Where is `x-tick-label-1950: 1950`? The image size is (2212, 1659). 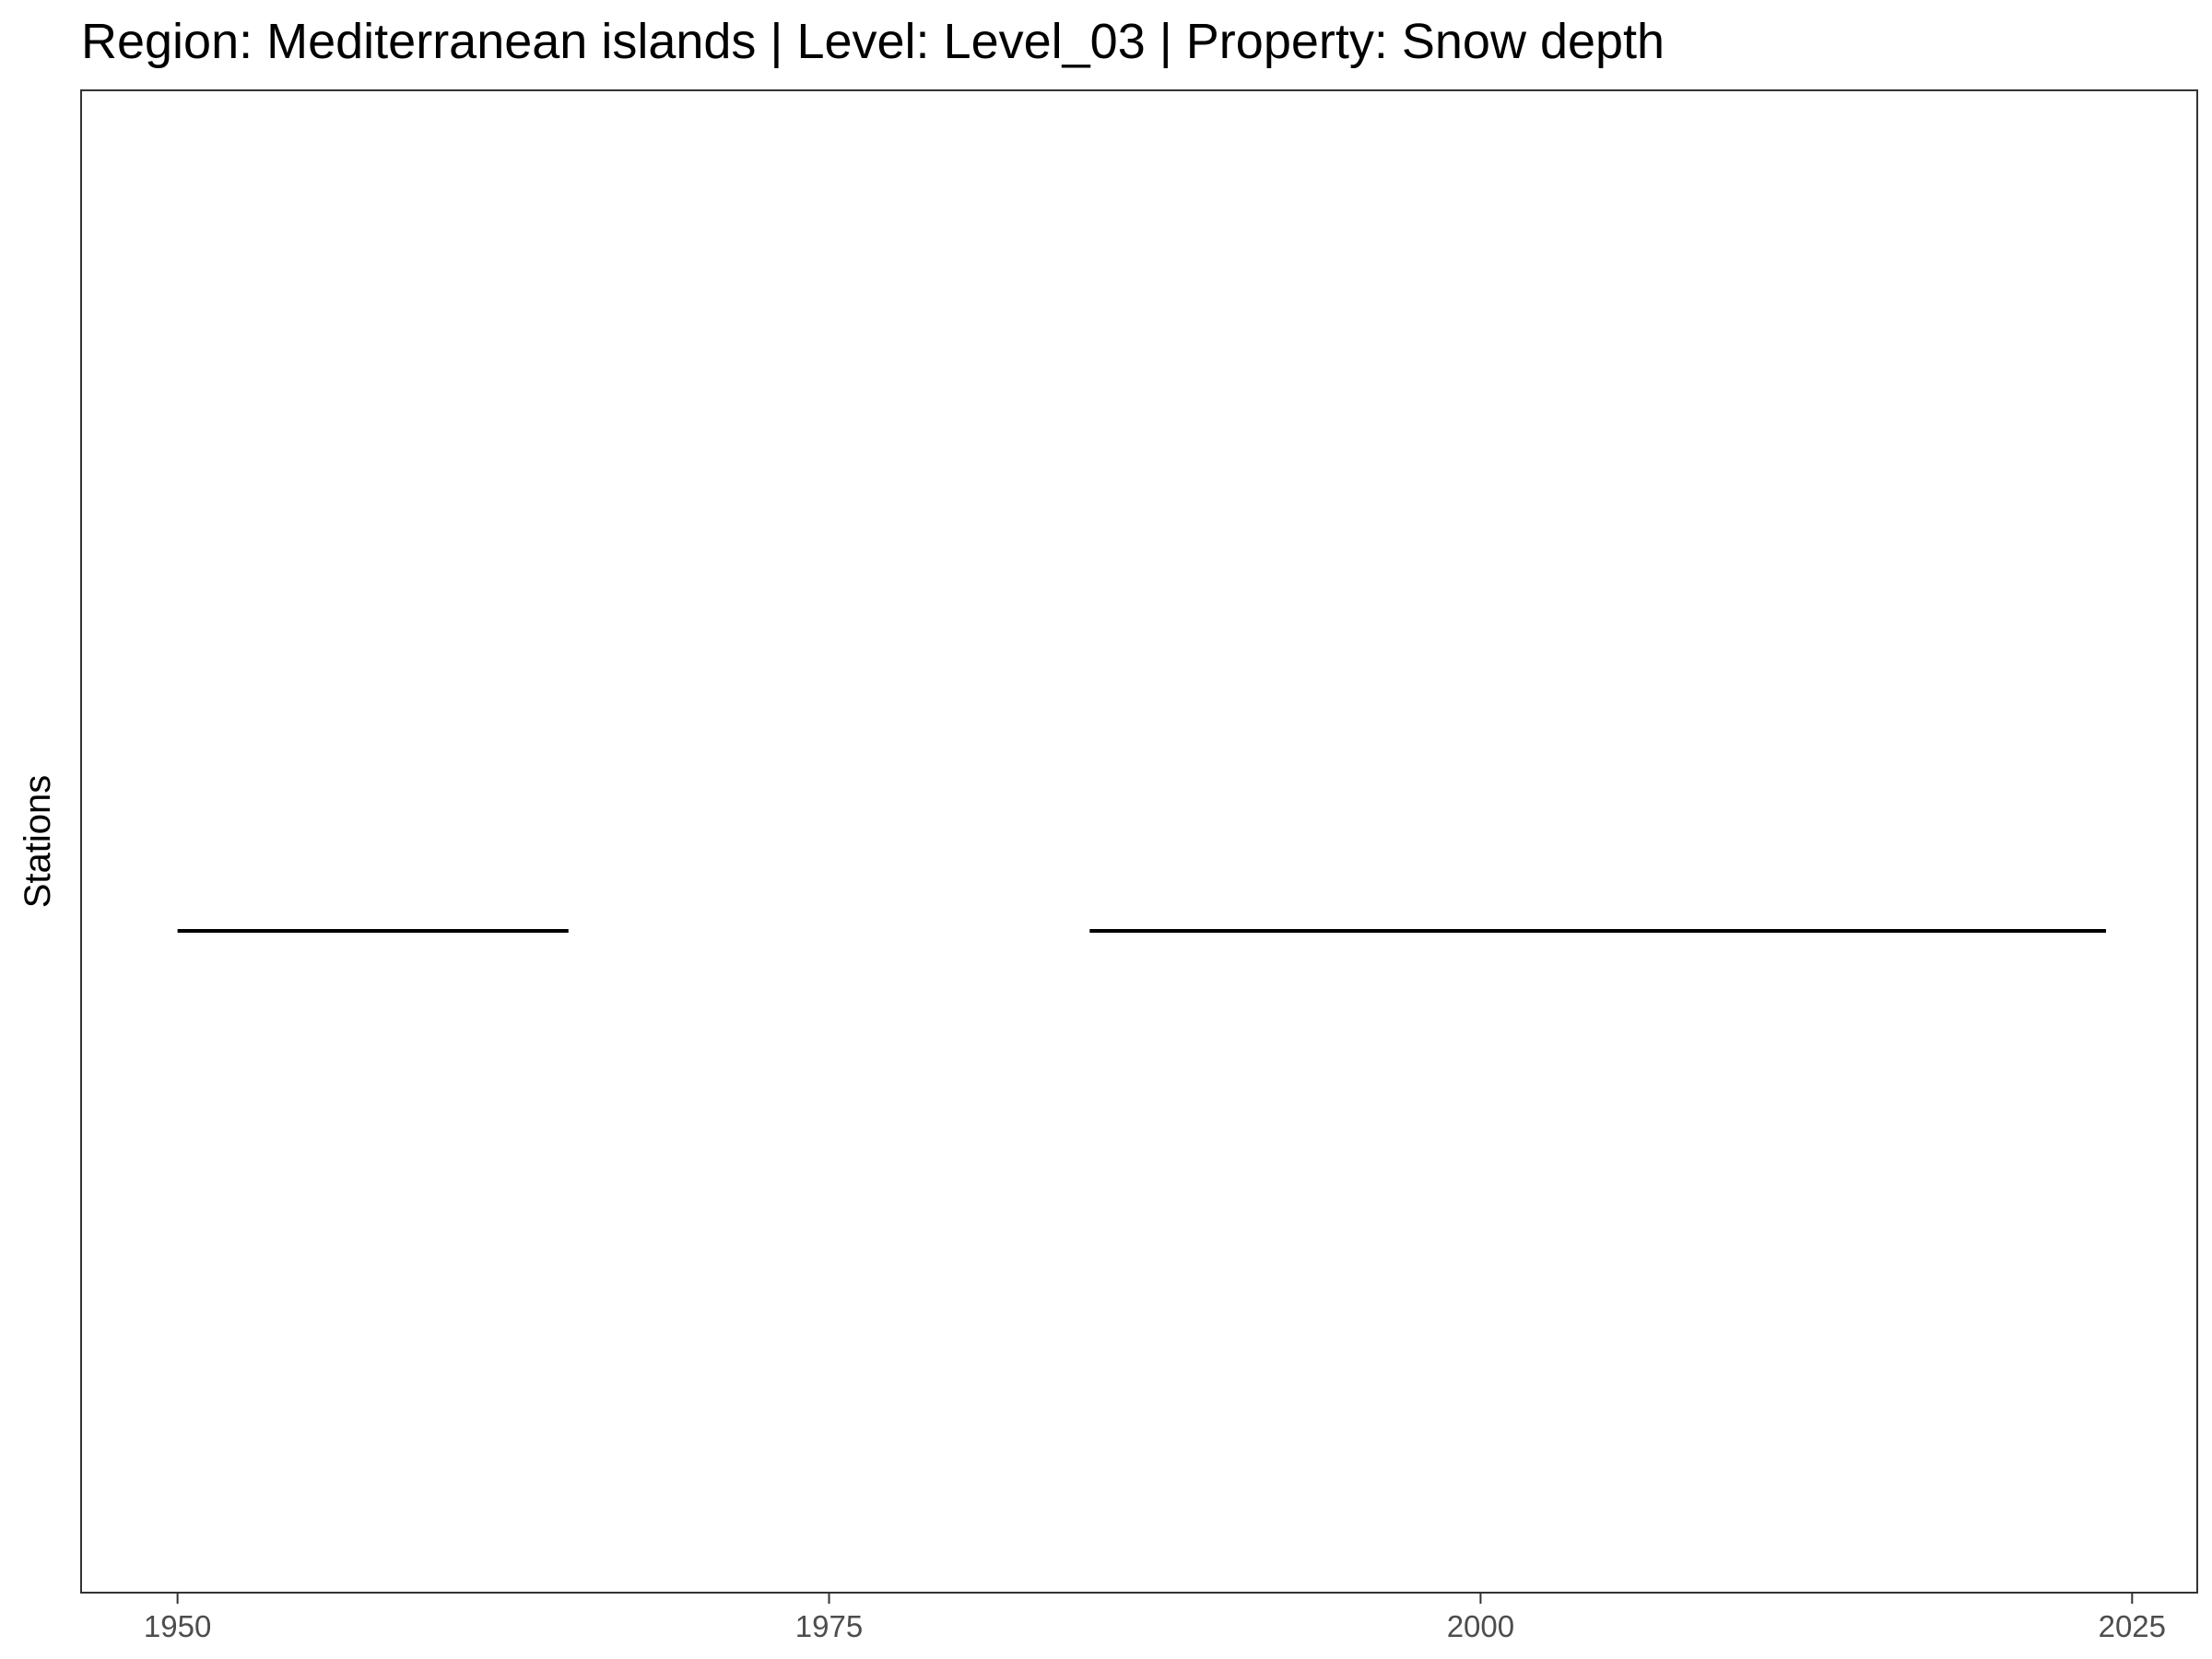
x-tick-label-1950: 1950 is located at coordinates (177, 1626).